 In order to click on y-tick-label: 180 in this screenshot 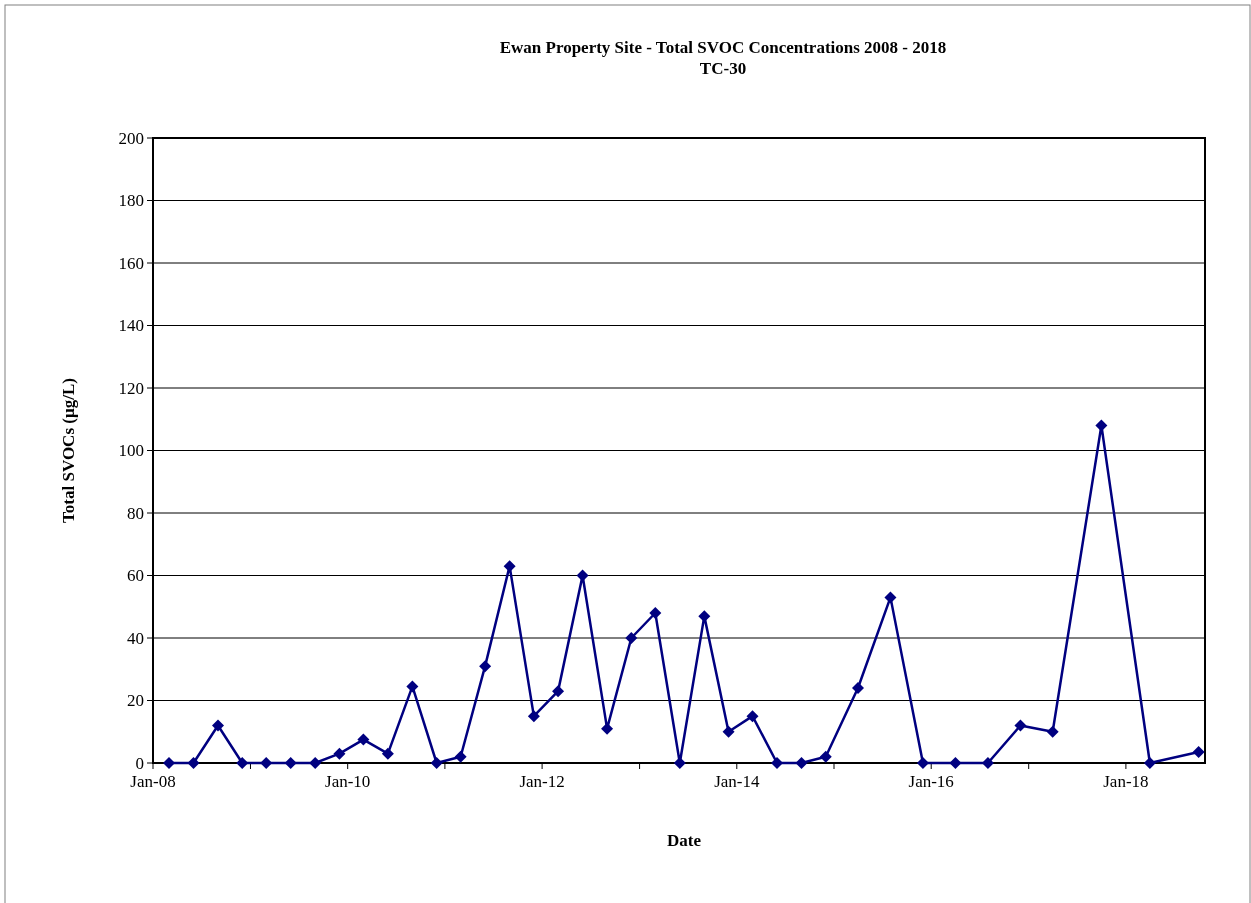, I will do `click(131, 201)`.